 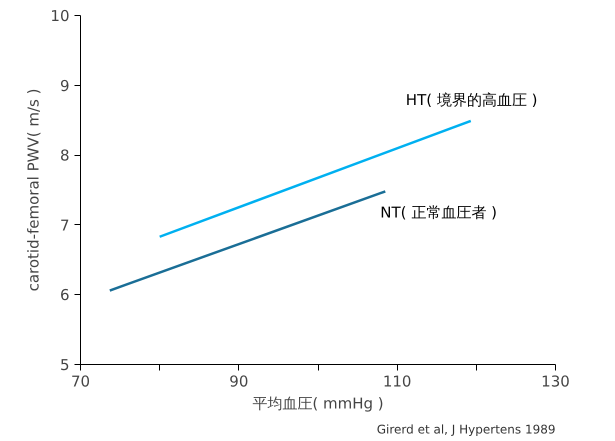 I want to click on x-axis-title: 平均血圧( mmHg ), so click(x=318, y=403).